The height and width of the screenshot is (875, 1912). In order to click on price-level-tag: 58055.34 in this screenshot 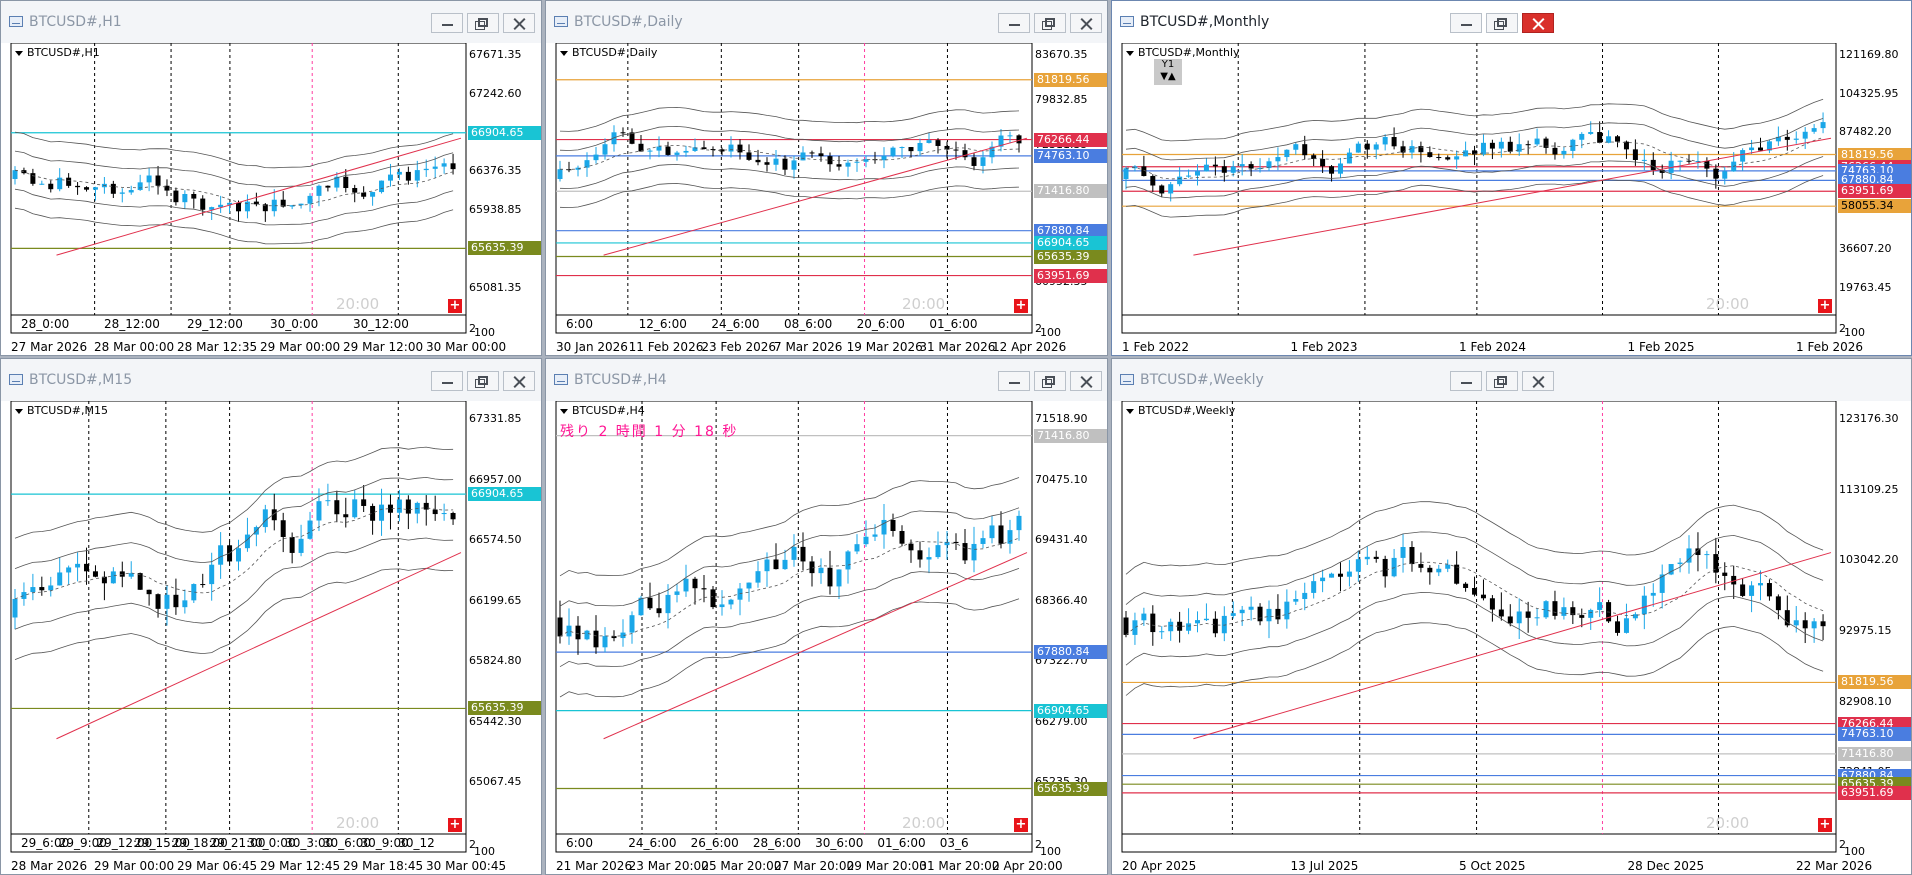, I will do `click(1874, 206)`.